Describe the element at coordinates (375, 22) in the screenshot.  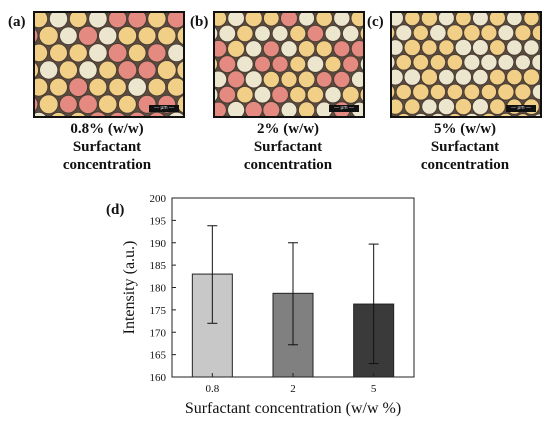
I see `panel-label-c: (c)` at that location.